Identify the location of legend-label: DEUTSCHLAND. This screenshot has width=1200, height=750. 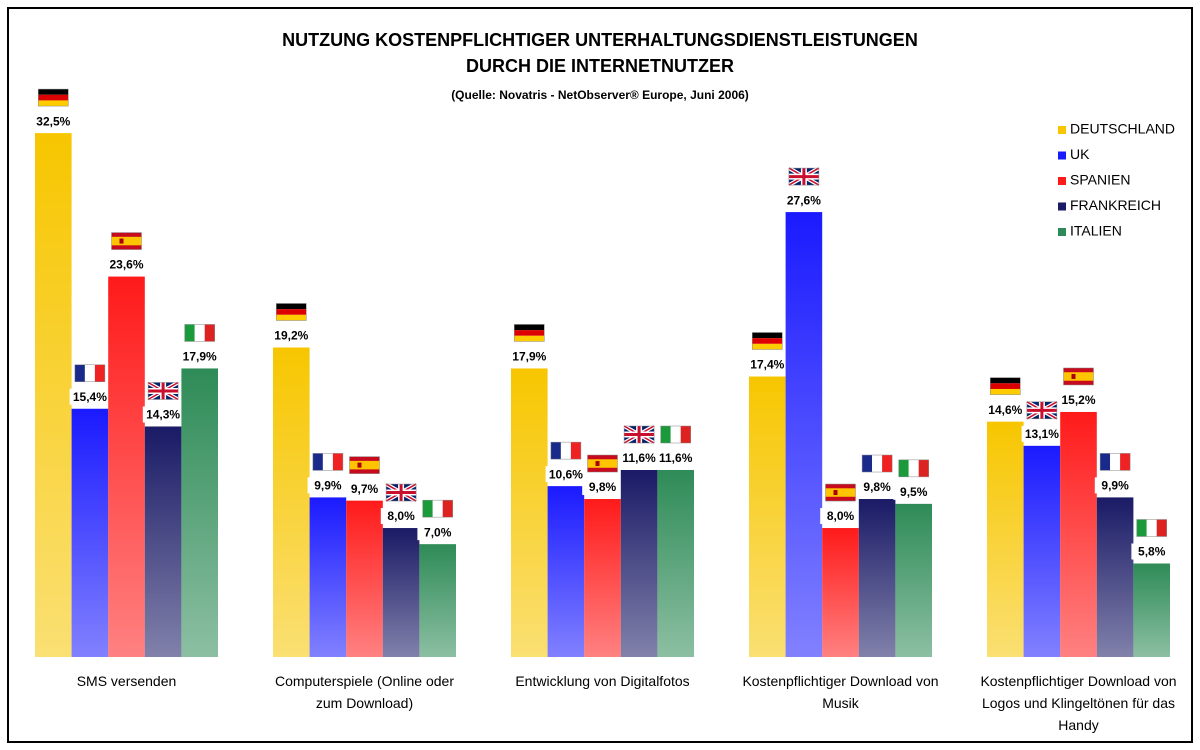
(1122, 129).